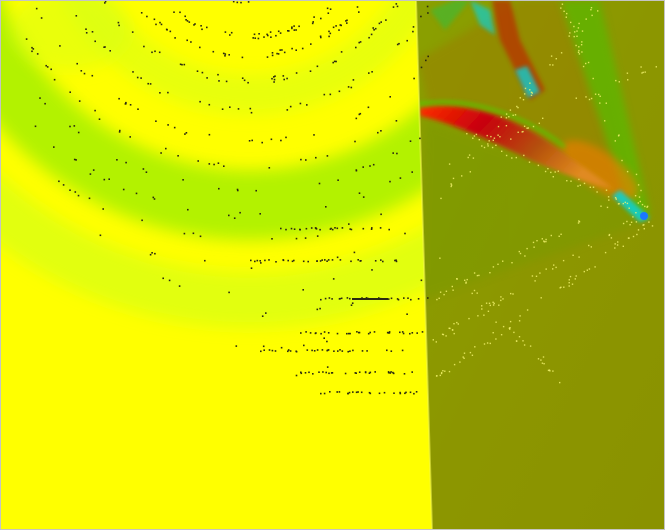  I want to click on shear-wedge, so click(532, 210).